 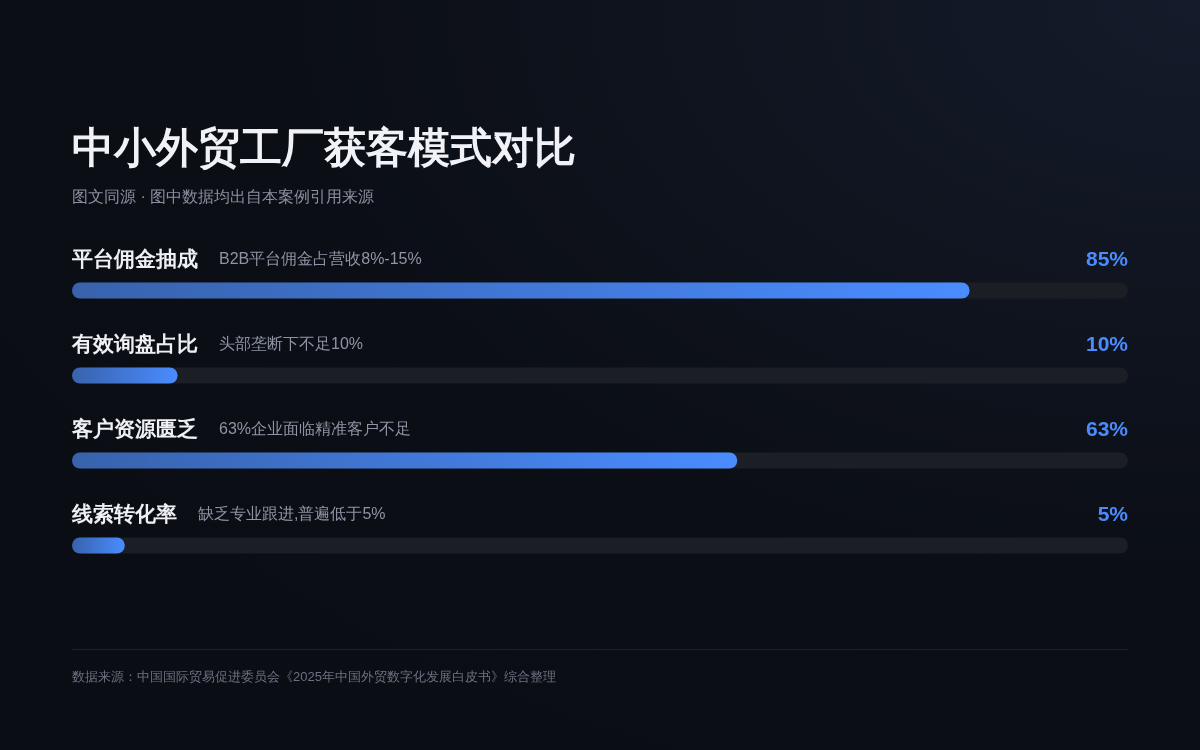 I want to click on source-note: 数据来源：中国国际贸易促进委员会《2025年中国外贸数字化发展白皮书》综合整理, so click(x=314, y=677).